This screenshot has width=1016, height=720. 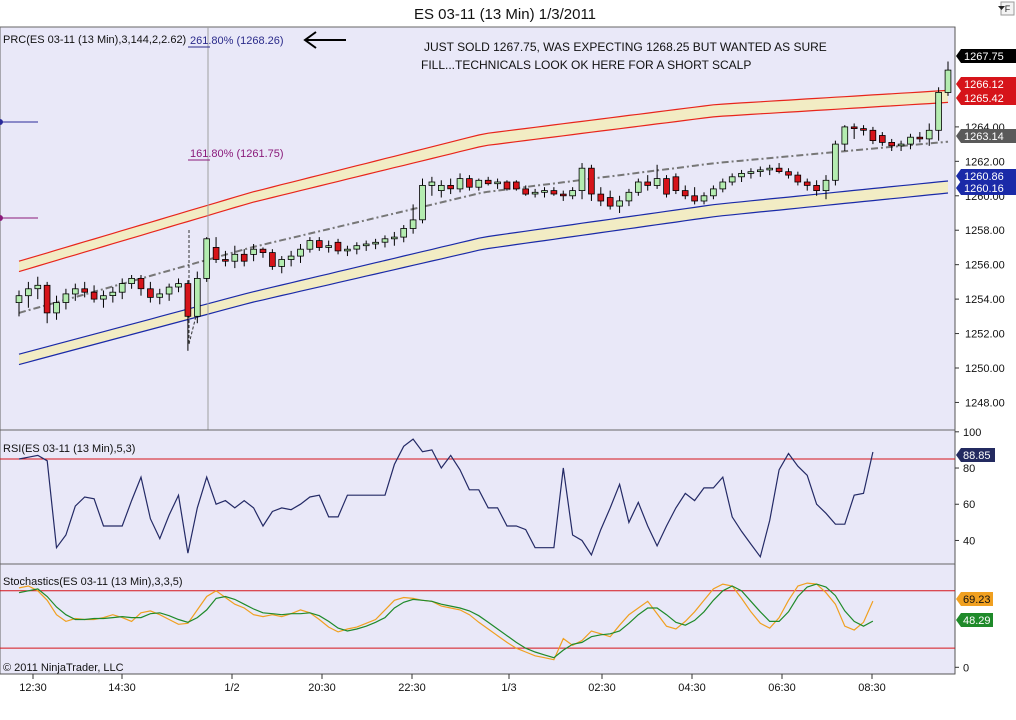 What do you see at coordinates (969, 505) in the screenshot?
I see `rsi-tick-label: 60` at bounding box center [969, 505].